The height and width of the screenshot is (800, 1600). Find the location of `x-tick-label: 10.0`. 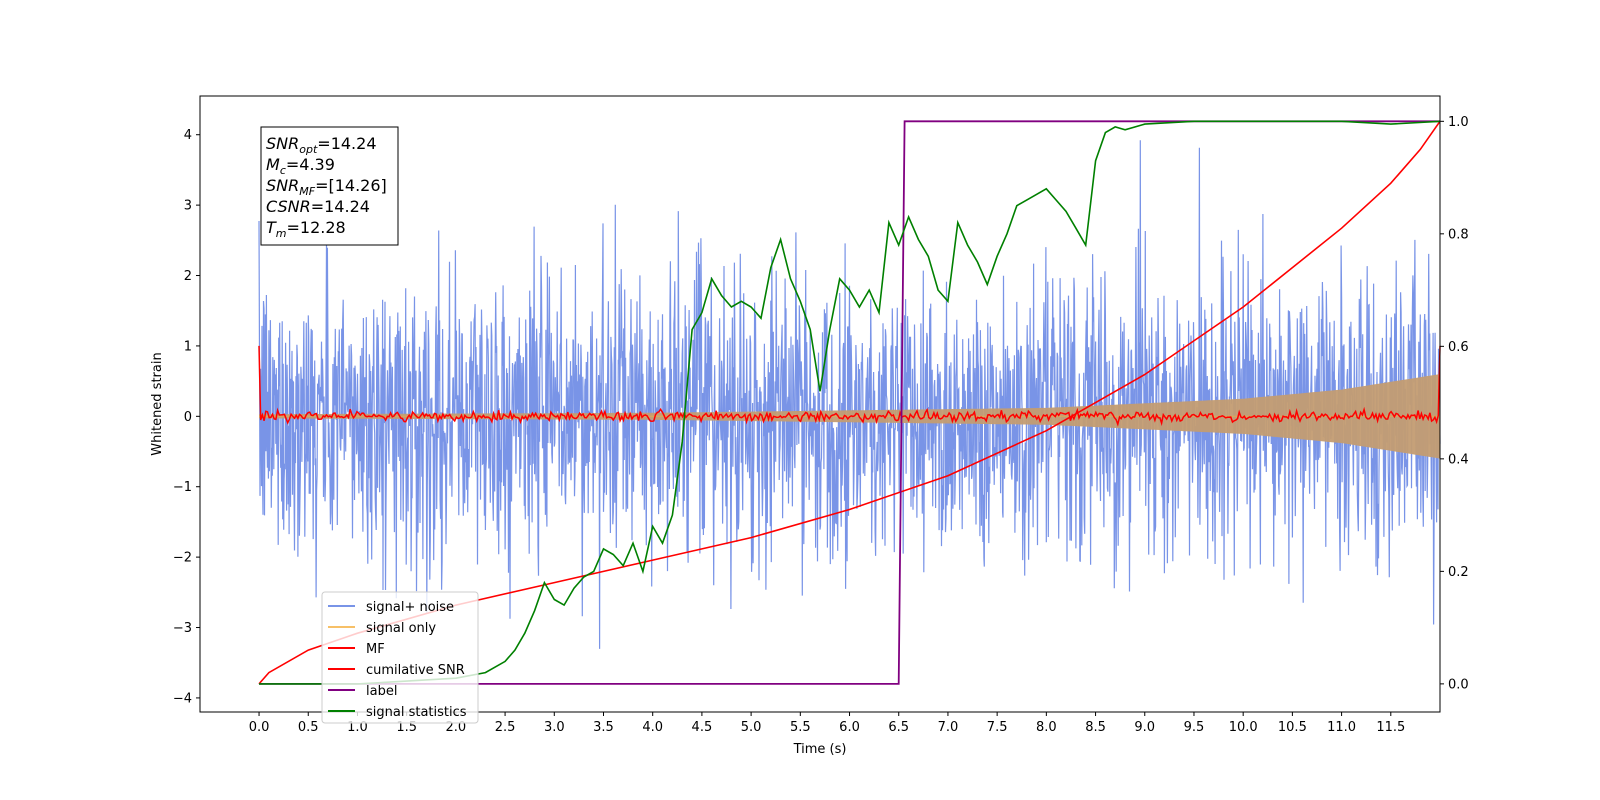

x-tick-label: 10.0 is located at coordinates (1243, 727).